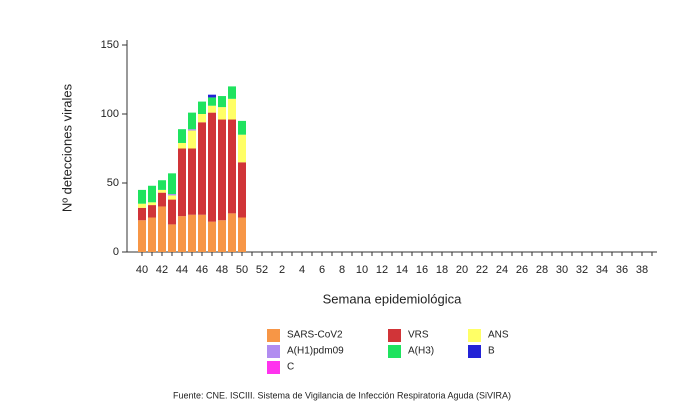  I want to click on x-tick-label: 18, so click(442, 270).